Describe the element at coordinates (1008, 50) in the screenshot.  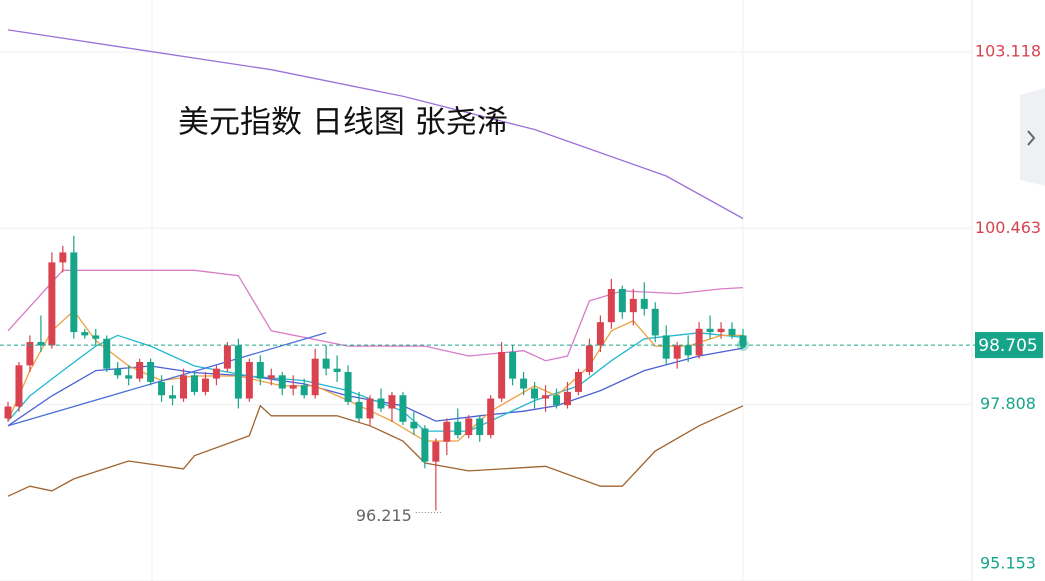
I see `y-tick-label: 103.118` at that location.